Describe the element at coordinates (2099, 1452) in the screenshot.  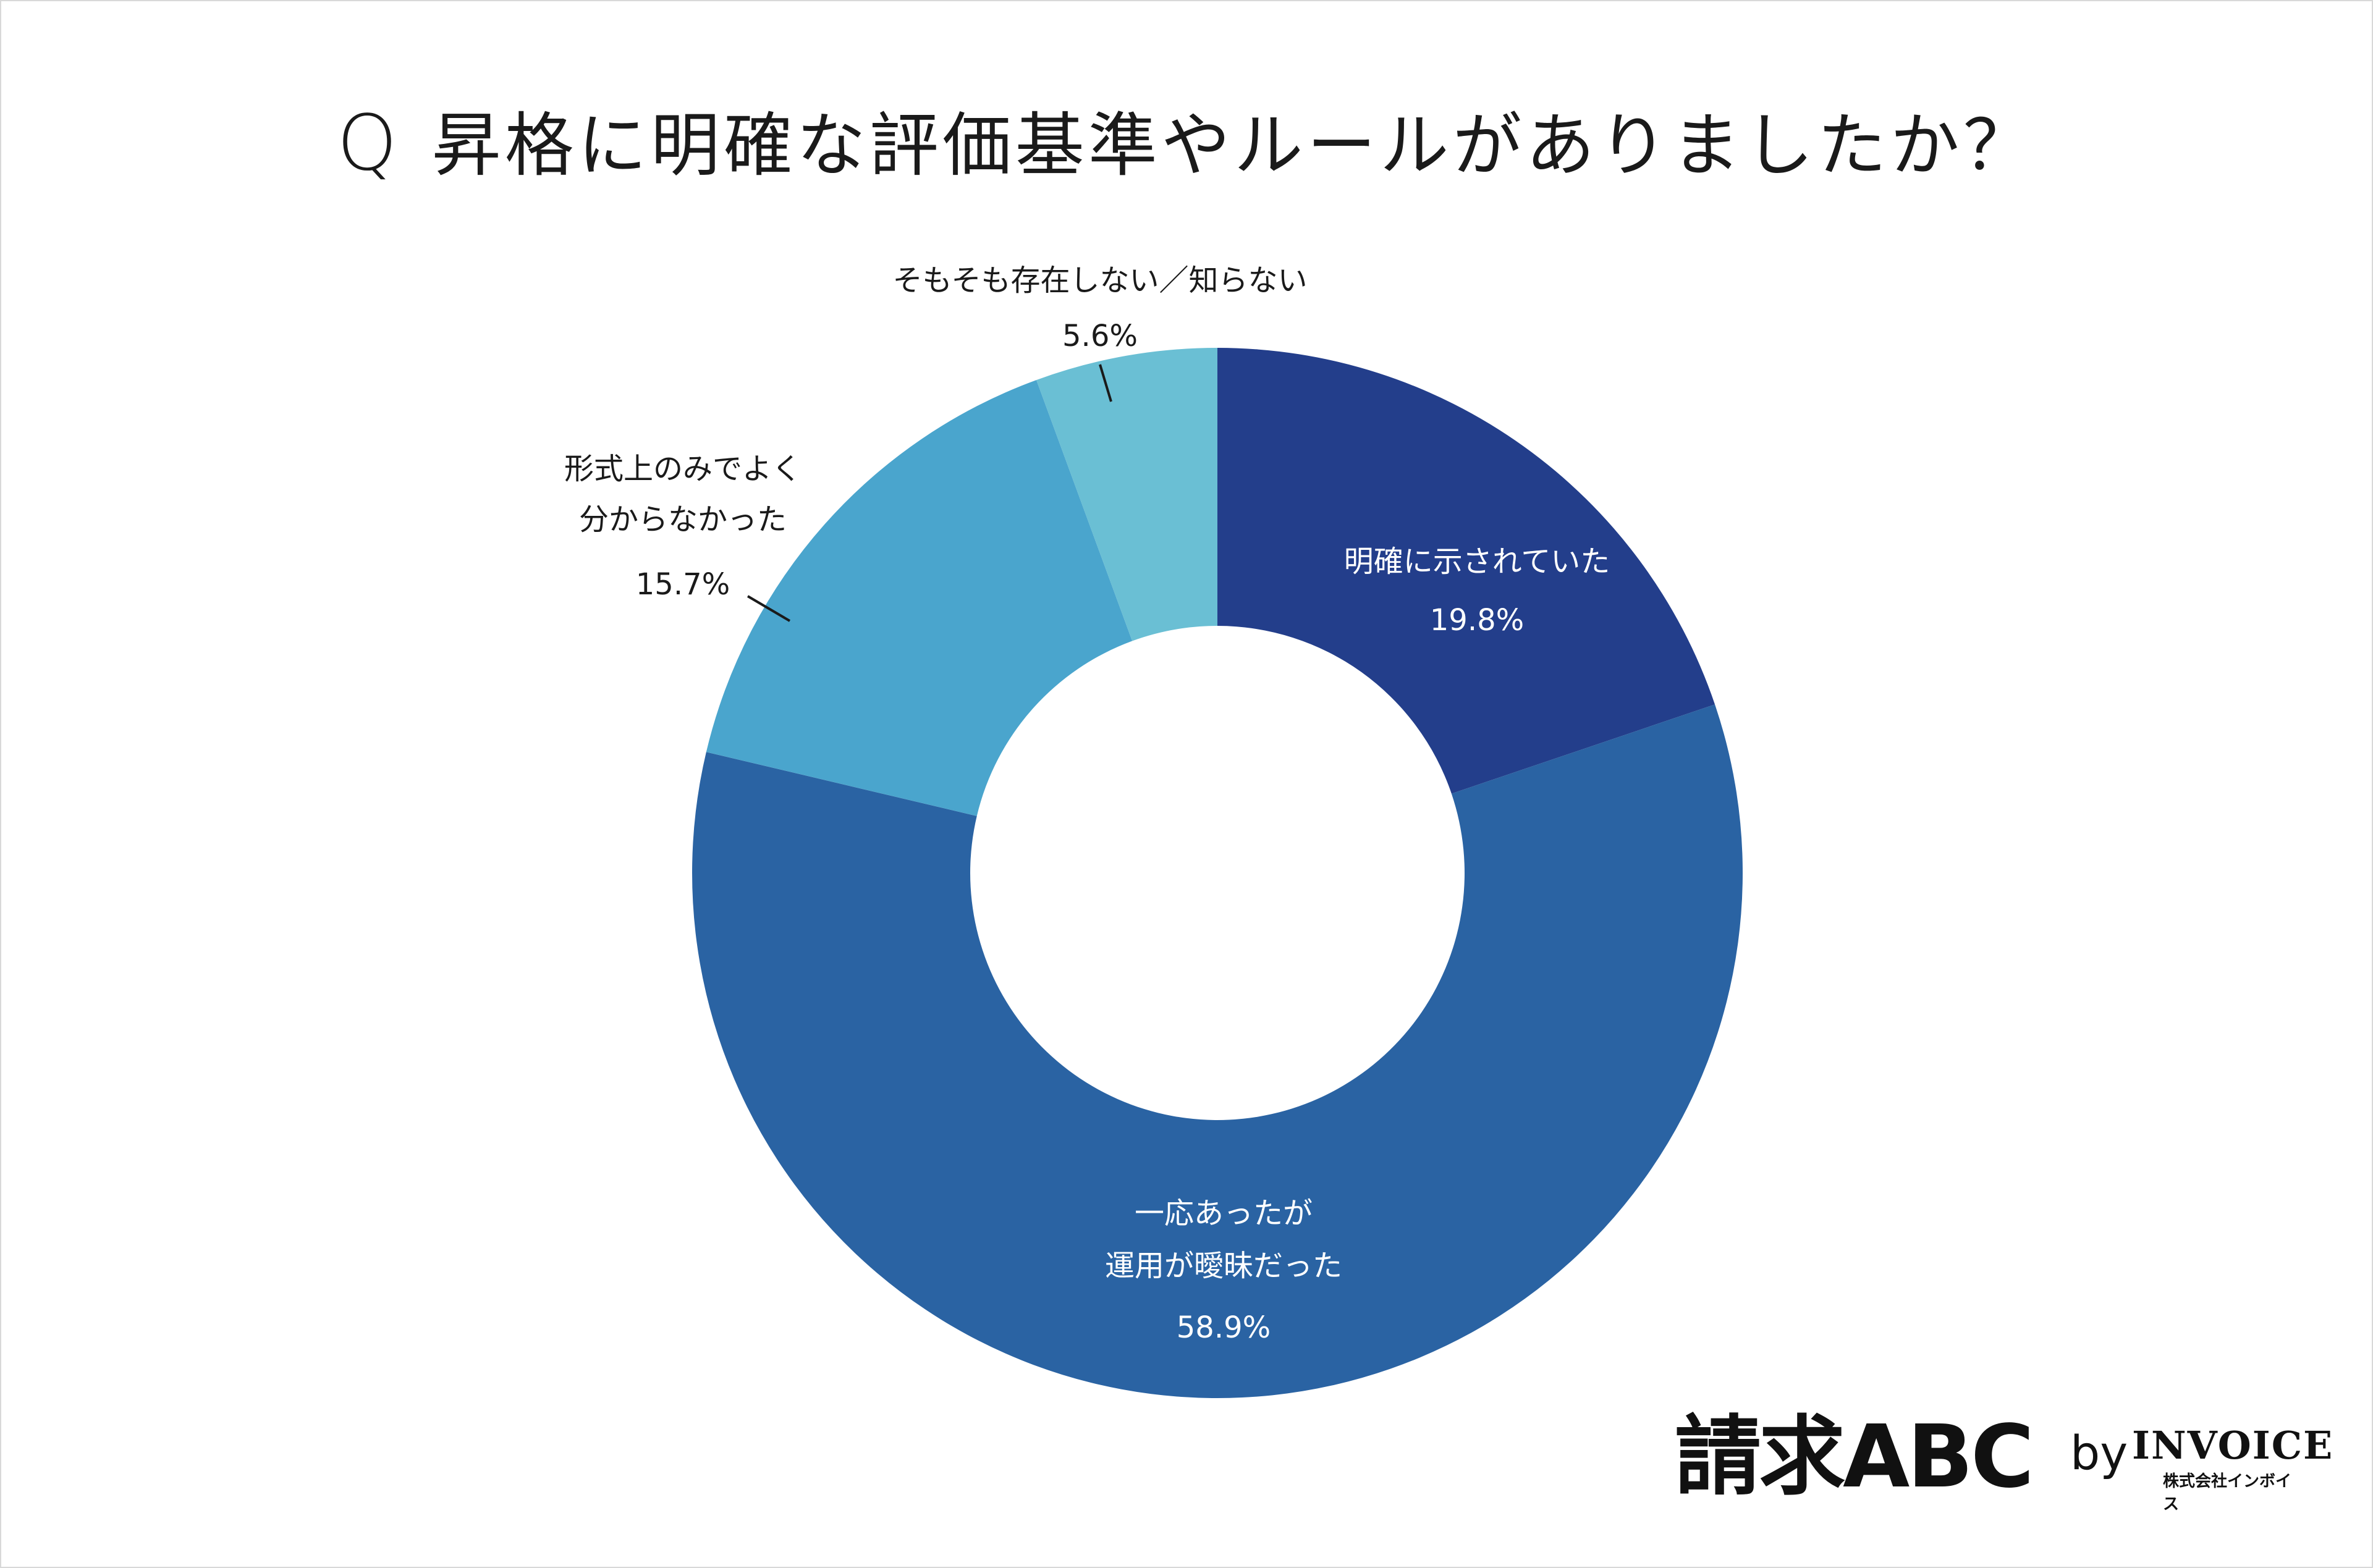
I see `brand-by: by` at that location.